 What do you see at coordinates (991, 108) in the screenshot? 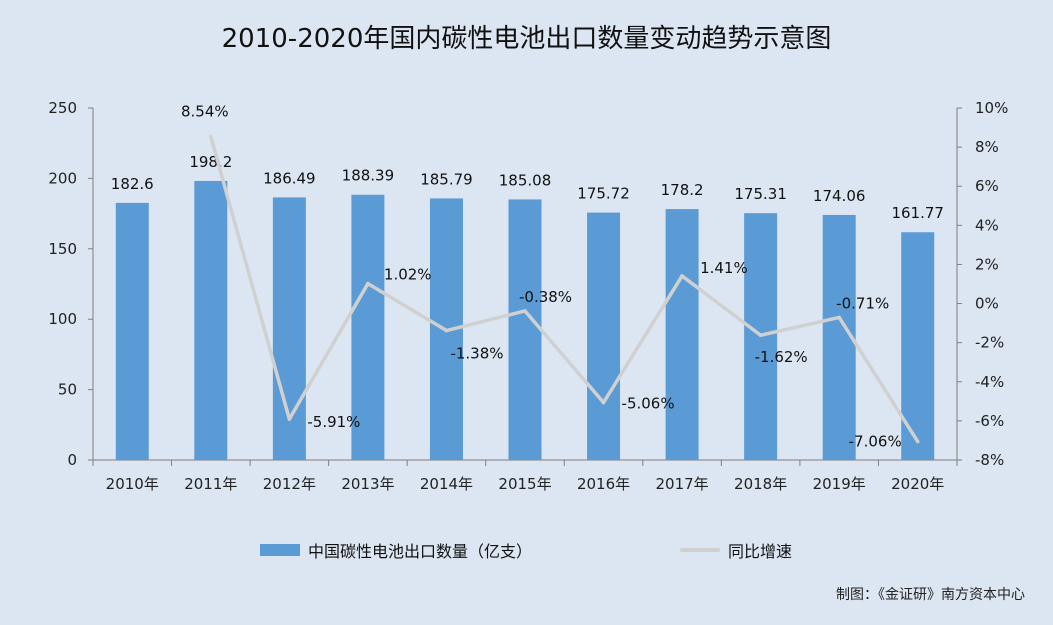
I see `right-axis-tick-label: 10%` at bounding box center [991, 108].